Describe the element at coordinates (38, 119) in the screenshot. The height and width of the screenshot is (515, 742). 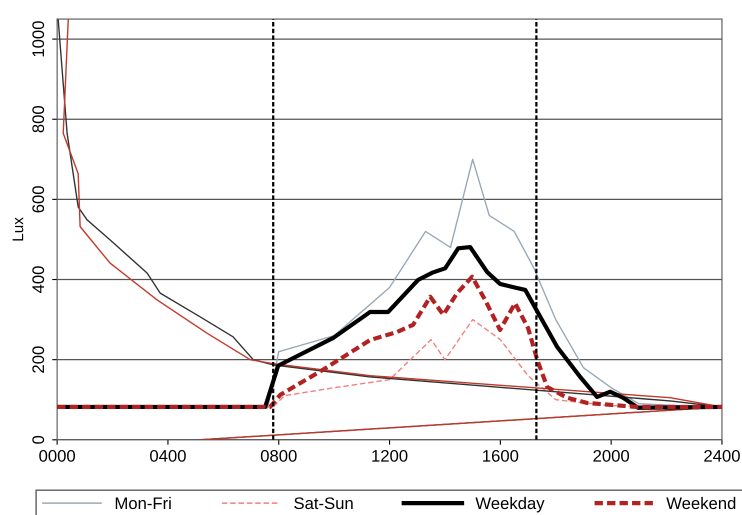
I see `y-tick-label: 800` at that location.